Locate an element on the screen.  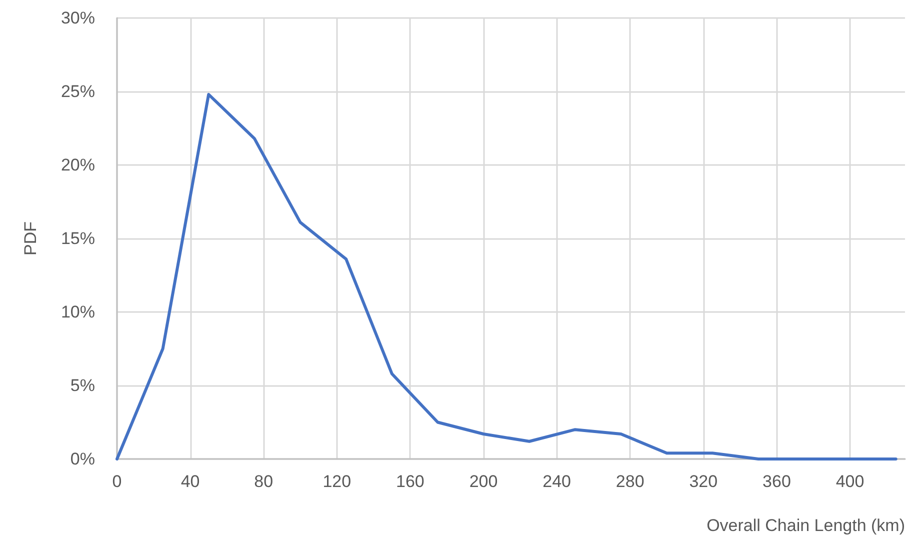
x-tick-label: 120 is located at coordinates (337, 481).